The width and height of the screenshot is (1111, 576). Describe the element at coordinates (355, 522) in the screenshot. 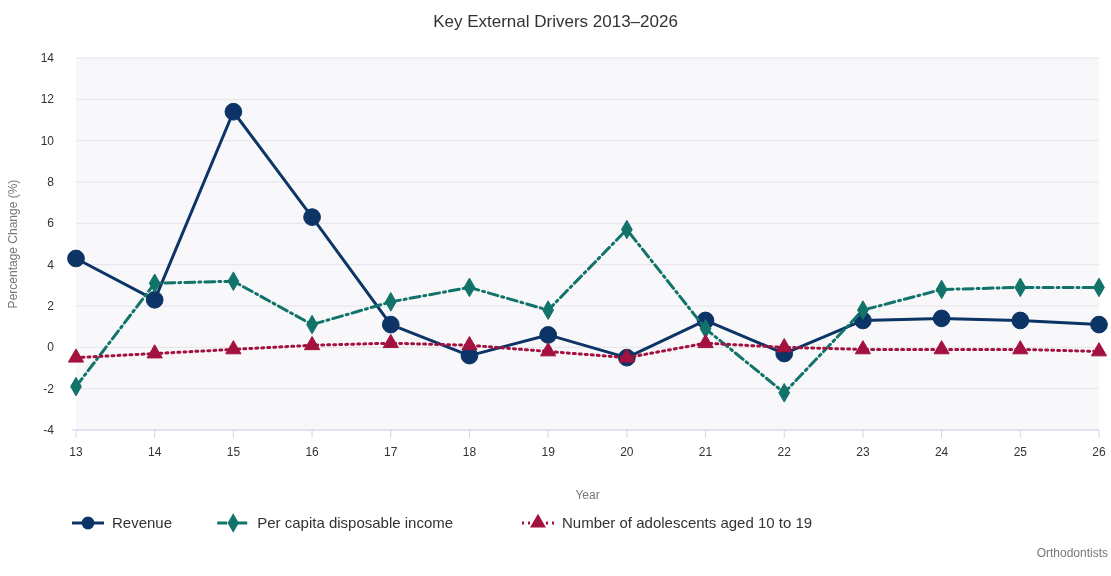

I see `legend-label: Per capita disposable income` at that location.